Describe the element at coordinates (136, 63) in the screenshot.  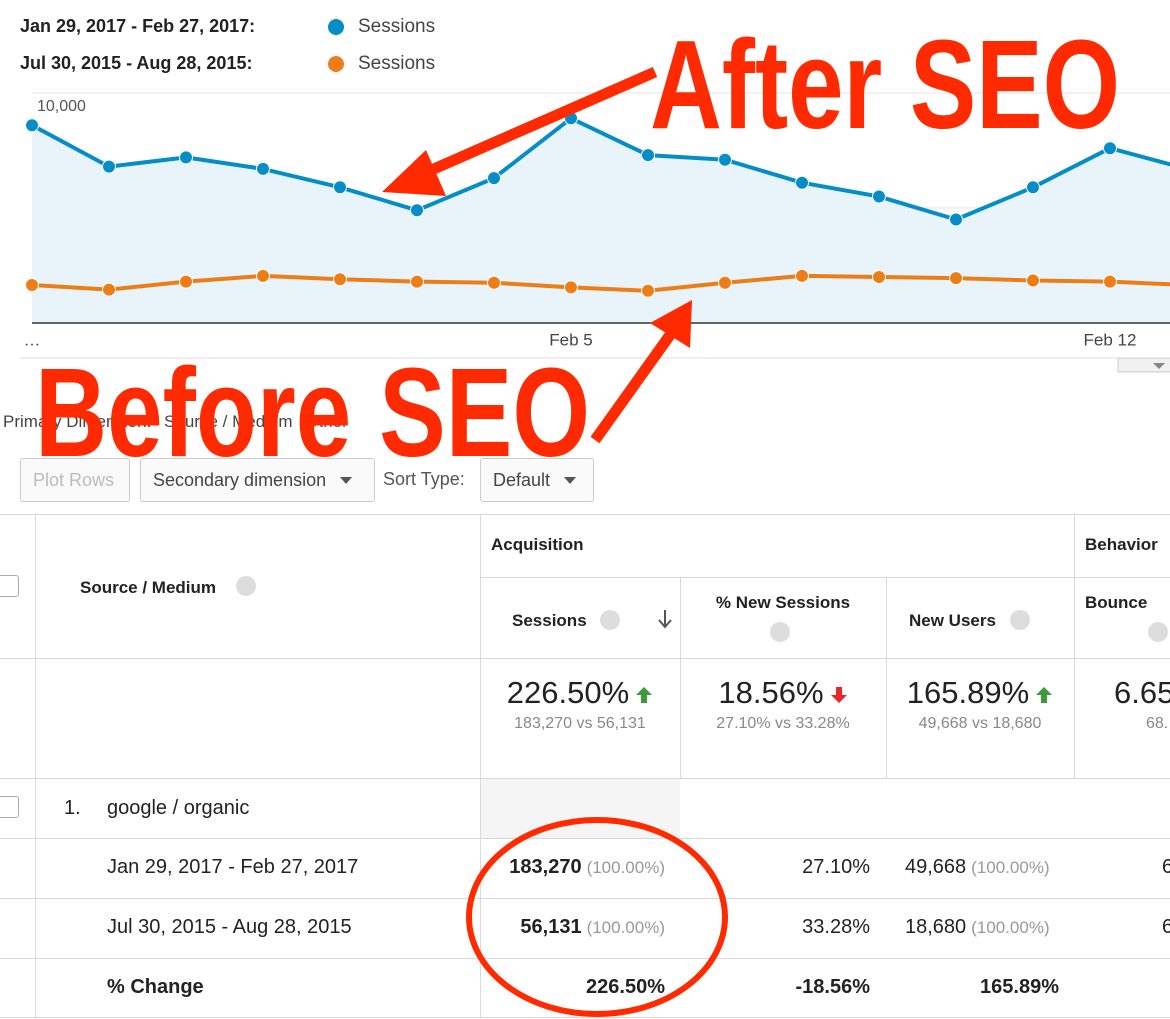
I see `legend-period: Jul 30, 2015 - Aug 28, 2015:` at that location.